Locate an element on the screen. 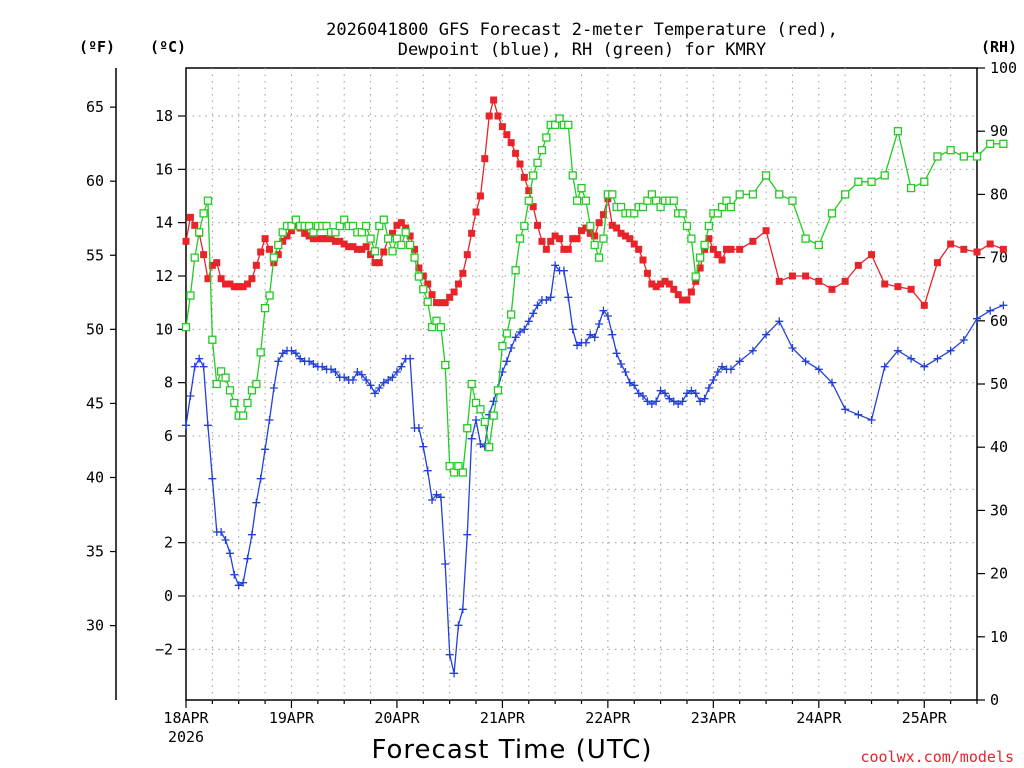 Image resolution: width=1024 pixels, height=768 pixels. chart-title-line-2: Dewpoint (blue), RH (green) for KMRY is located at coordinates (582, 50).